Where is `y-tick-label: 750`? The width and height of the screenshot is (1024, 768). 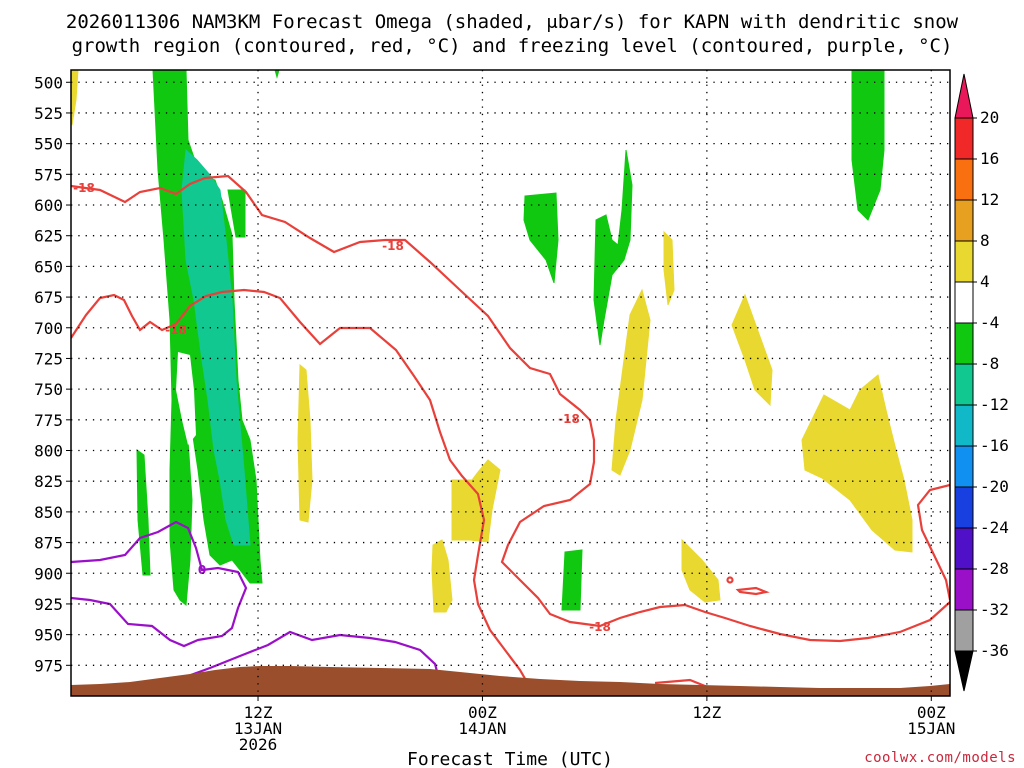
y-tick-label: 750 is located at coordinates (48, 389).